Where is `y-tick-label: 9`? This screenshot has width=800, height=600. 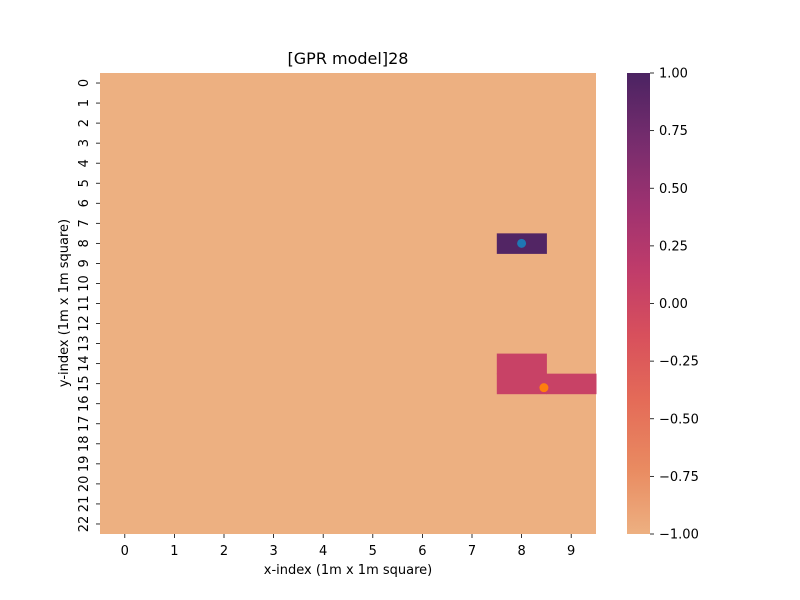
y-tick-label: 9 is located at coordinates (84, 263).